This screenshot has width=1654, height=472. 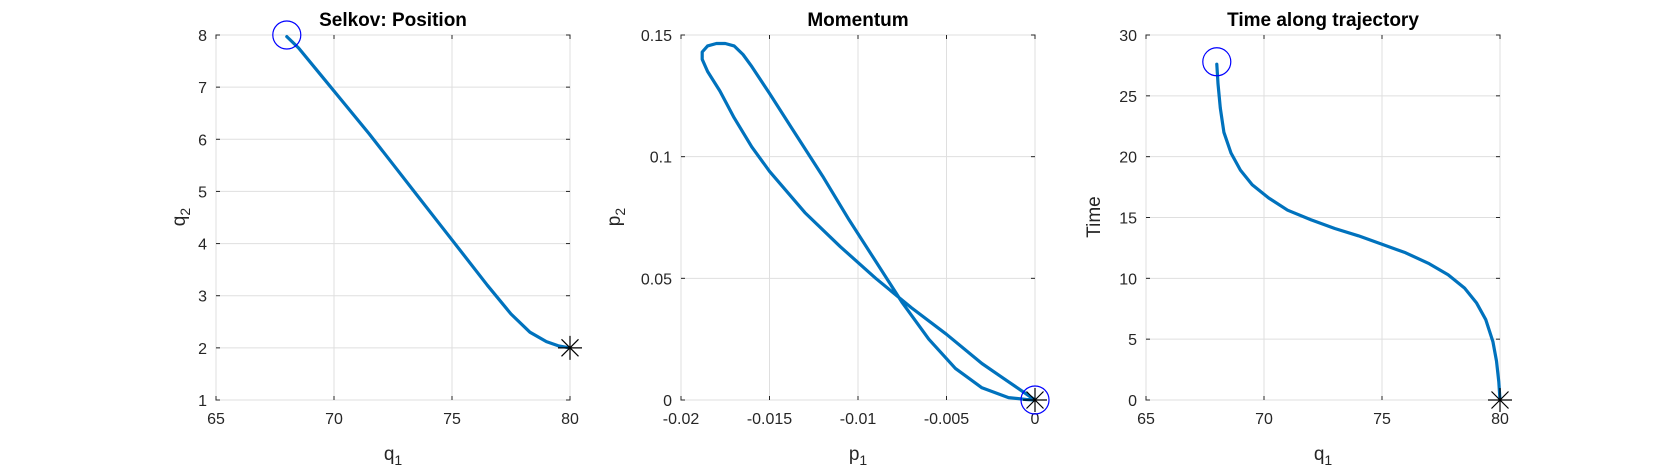 What do you see at coordinates (946, 419) in the screenshot?
I see `momentum-x-tick-label: -0.005` at bounding box center [946, 419].